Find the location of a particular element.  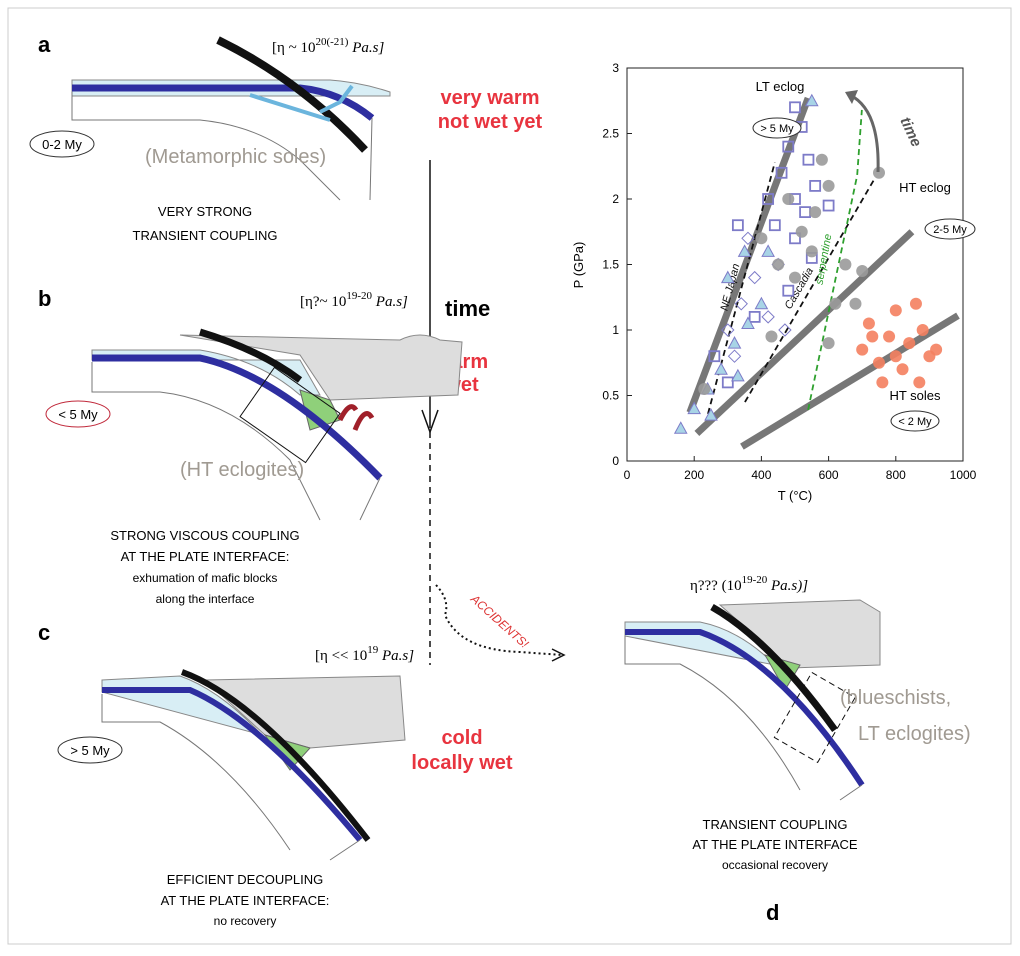

caption: occasional recovery is located at coordinates (775, 865).